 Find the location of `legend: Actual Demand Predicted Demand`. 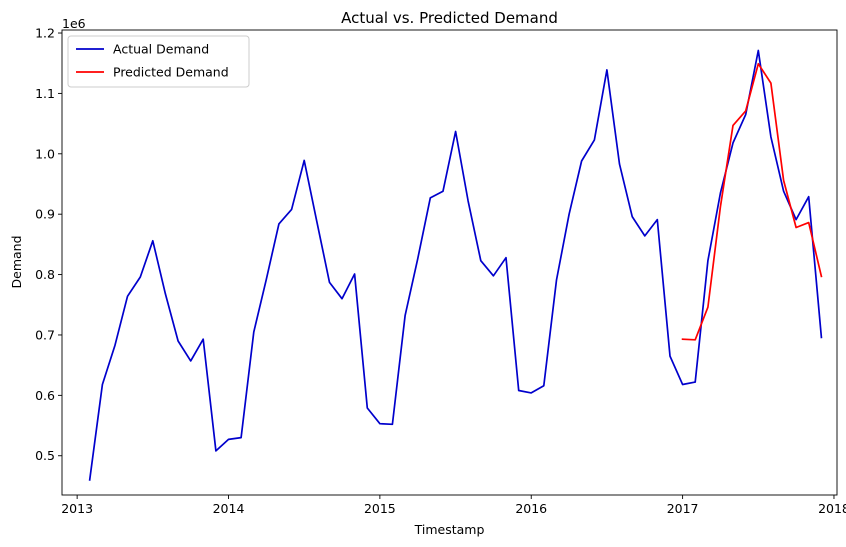

legend: Actual Demand Predicted Demand is located at coordinates (158, 61).